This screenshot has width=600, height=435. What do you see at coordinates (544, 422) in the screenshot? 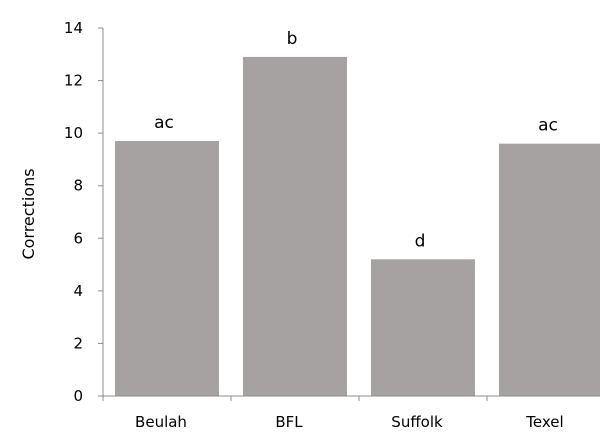
I see `x-tick-label-texel: Texel` at bounding box center [544, 422].